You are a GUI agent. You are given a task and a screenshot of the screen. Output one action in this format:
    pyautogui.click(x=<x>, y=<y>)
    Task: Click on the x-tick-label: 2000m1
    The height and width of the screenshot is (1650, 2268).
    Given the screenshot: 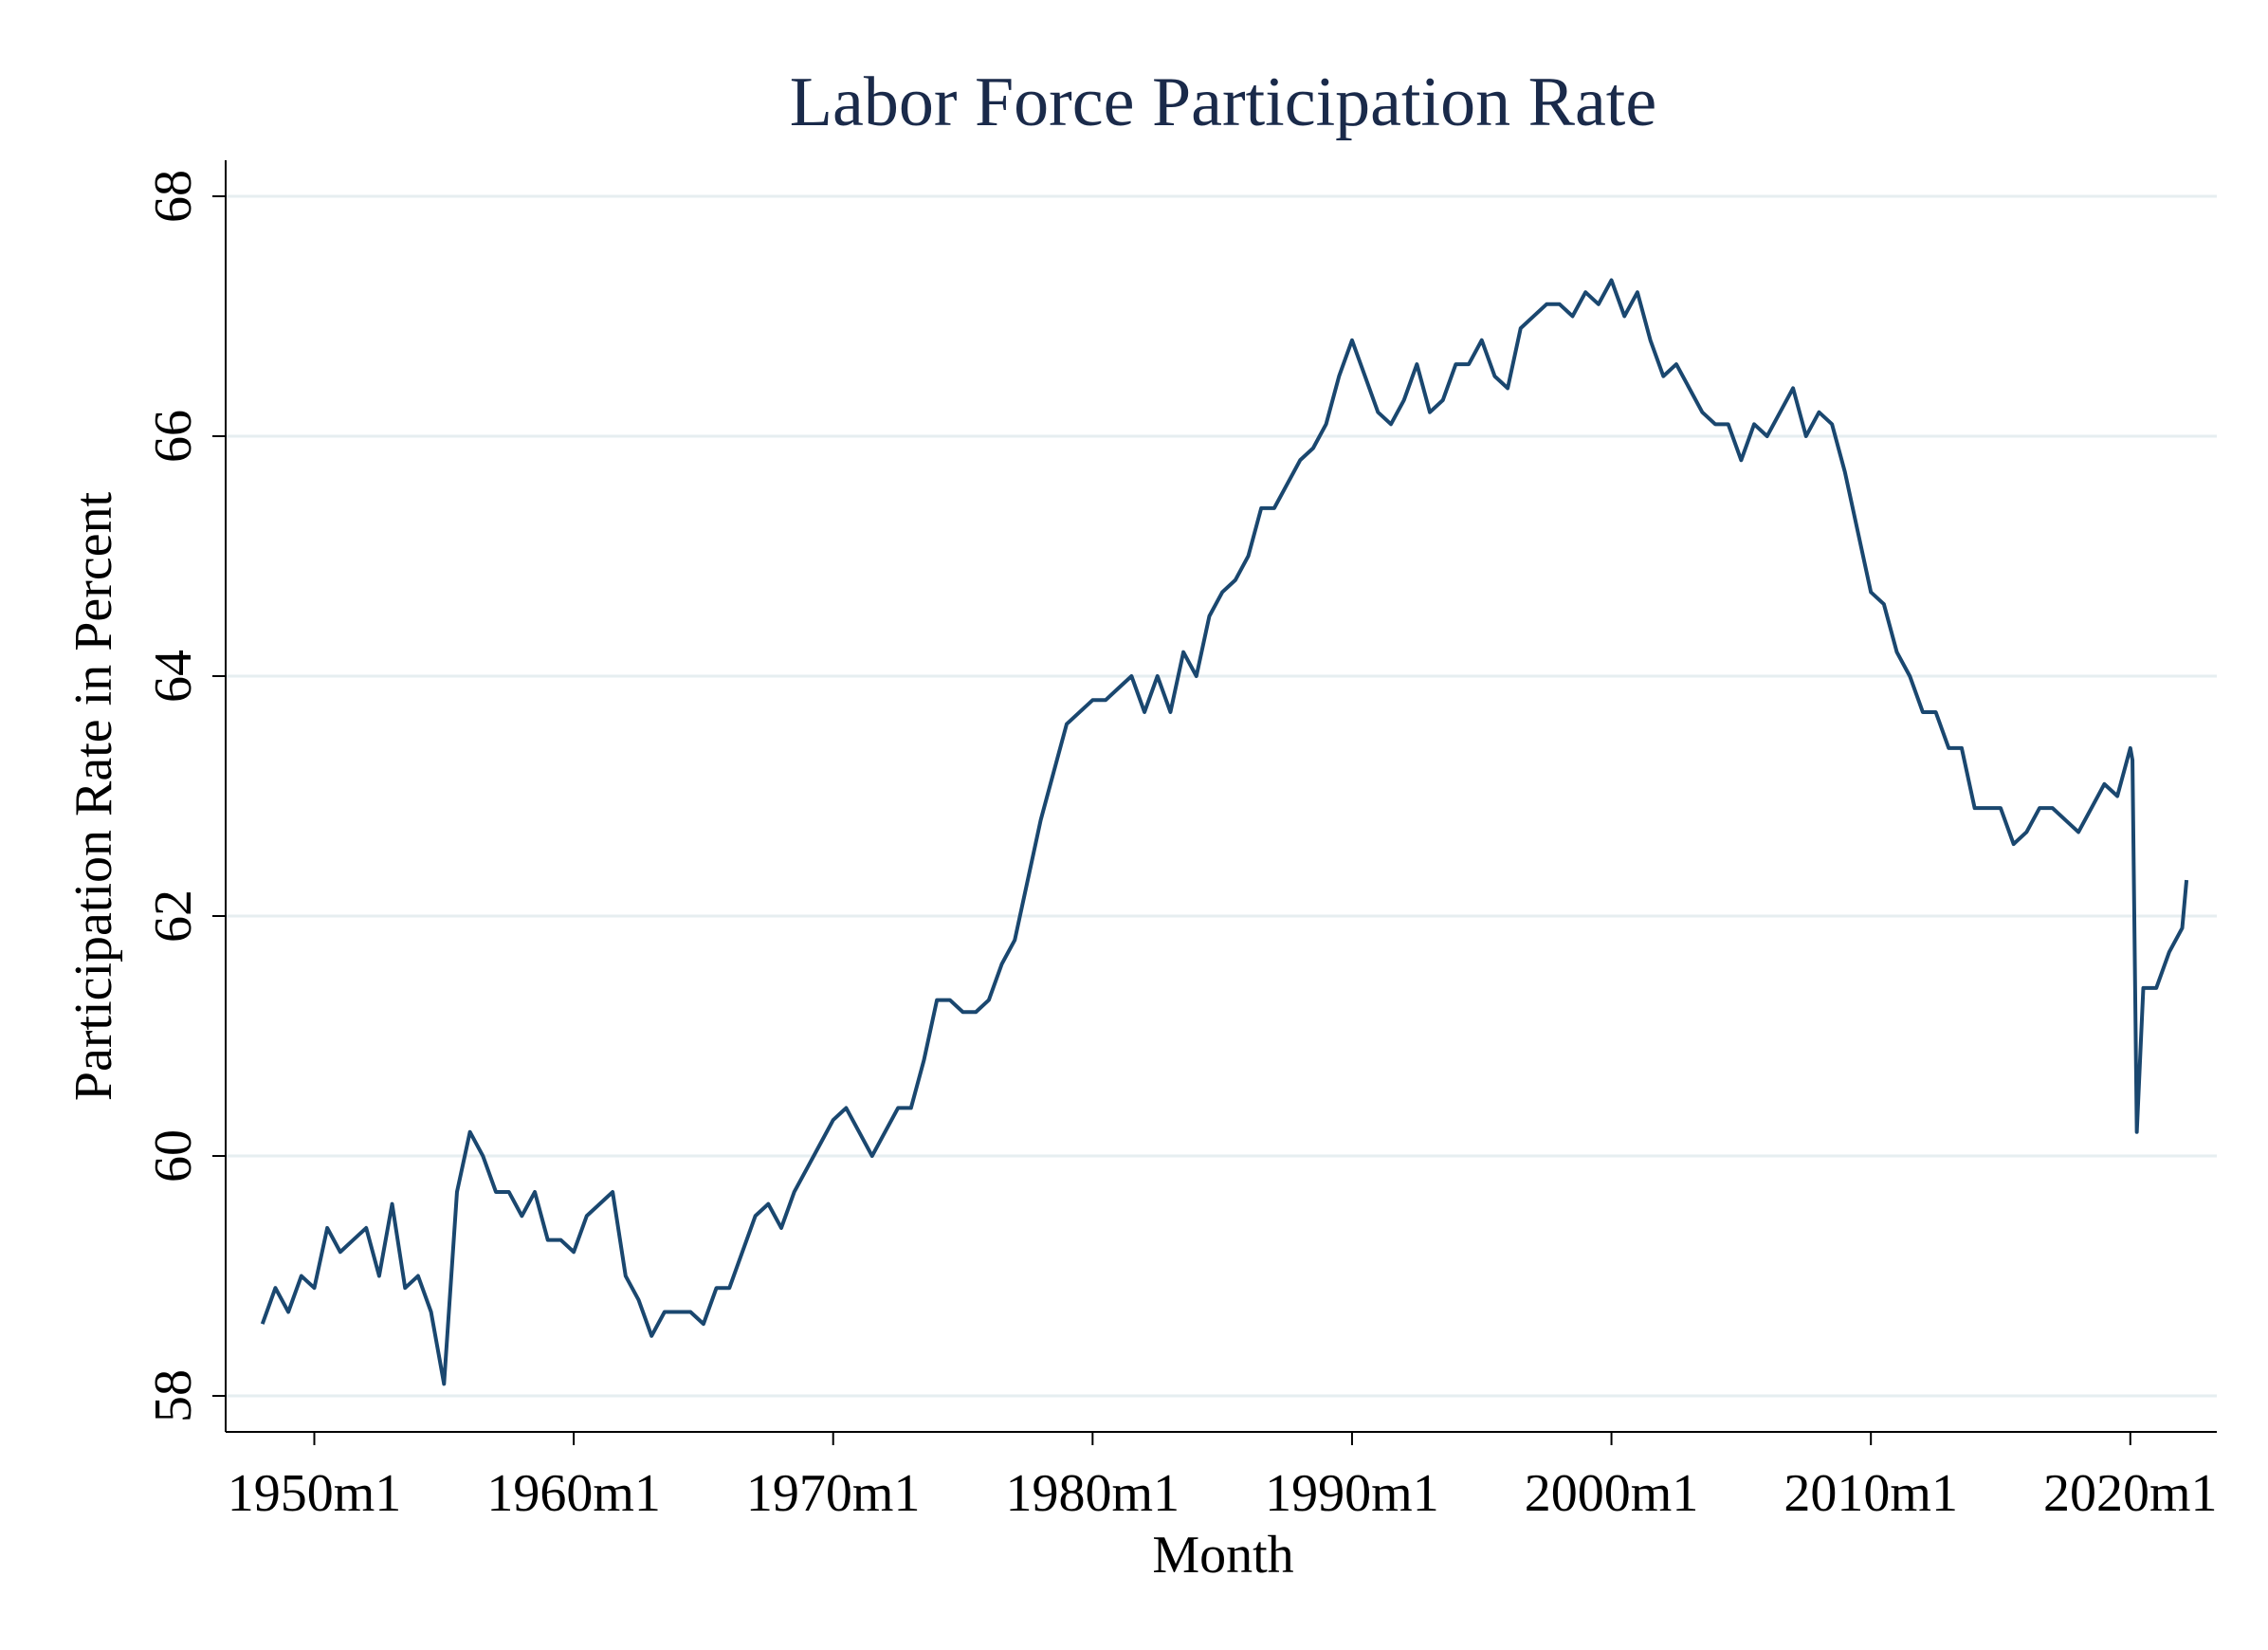 What is the action you would take?
    pyautogui.click(x=1612, y=1493)
    